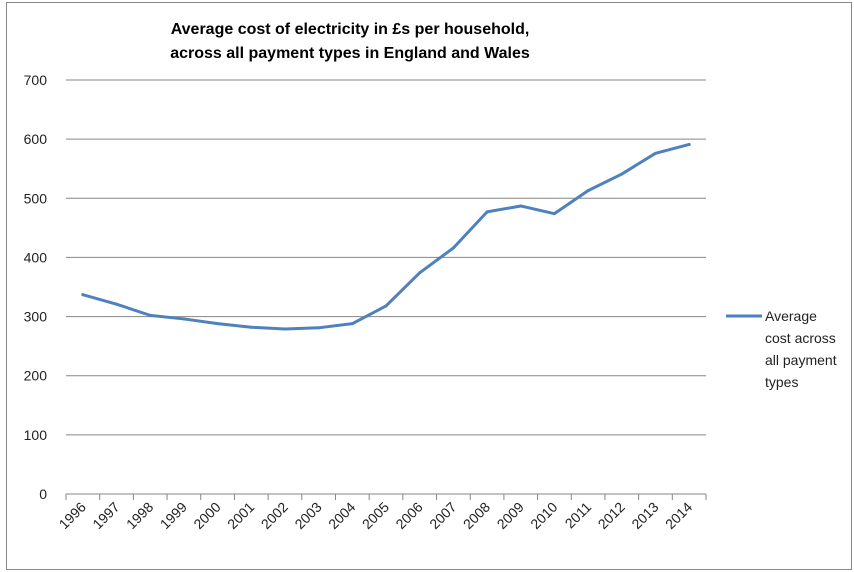 The height and width of the screenshot is (572, 854). What do you see at coordinates (510, 515) in the screenshot?
I see `x-tick-label: 2009` at bounding box center [510, 515].